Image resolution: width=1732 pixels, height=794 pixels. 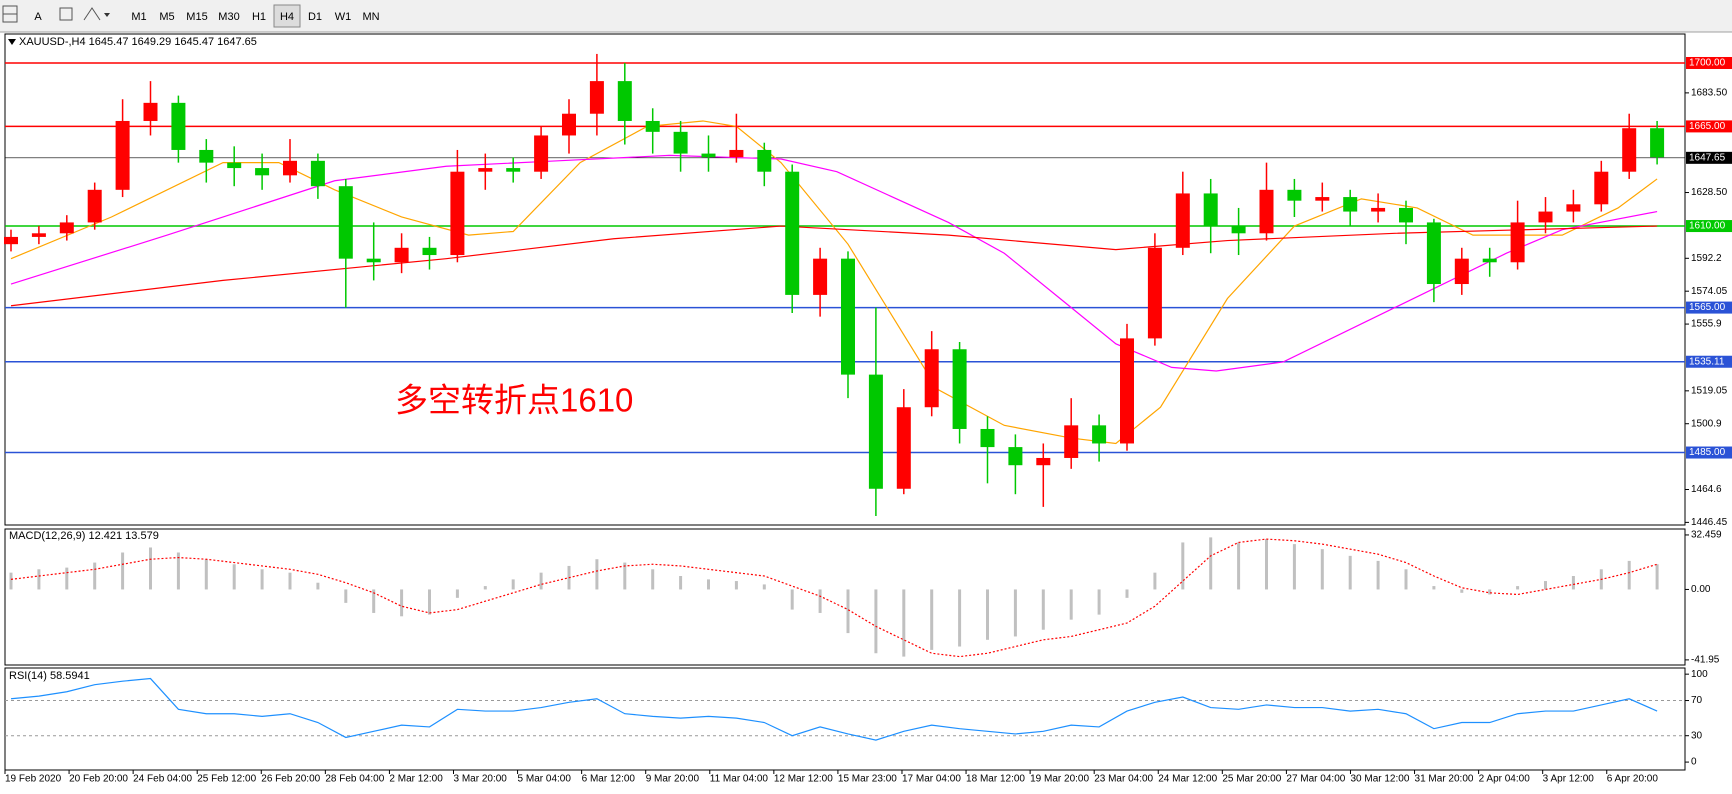 I want to click on timeframe-button: H1, so click(x=259, y=16).